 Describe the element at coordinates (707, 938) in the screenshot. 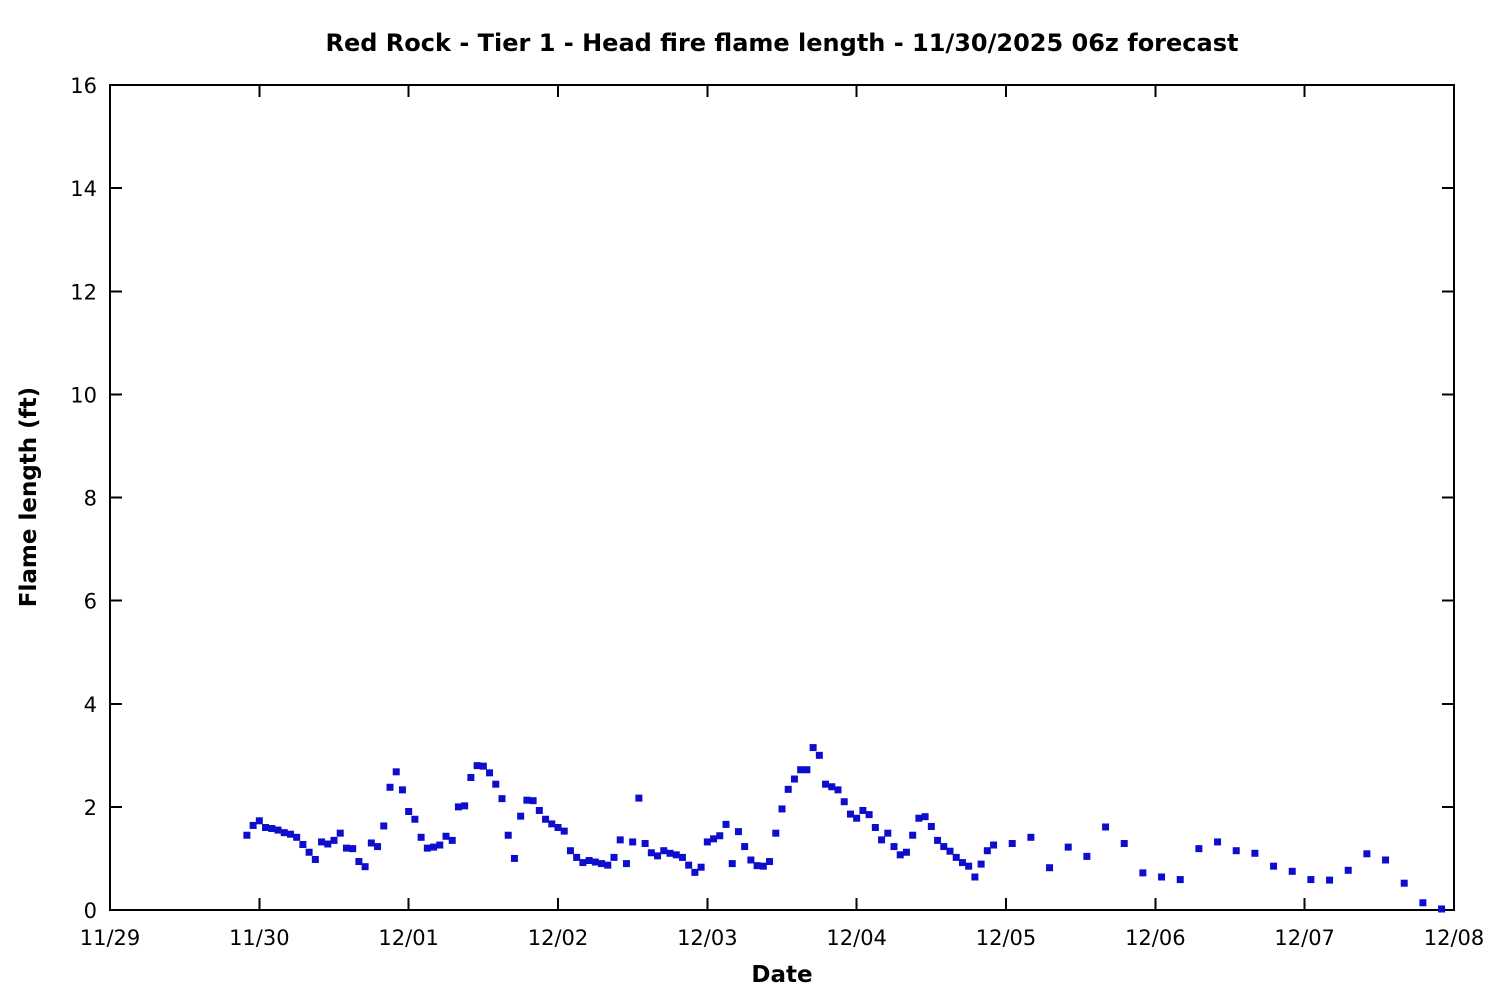

I see `x-tick-label: 12/03` at that location.